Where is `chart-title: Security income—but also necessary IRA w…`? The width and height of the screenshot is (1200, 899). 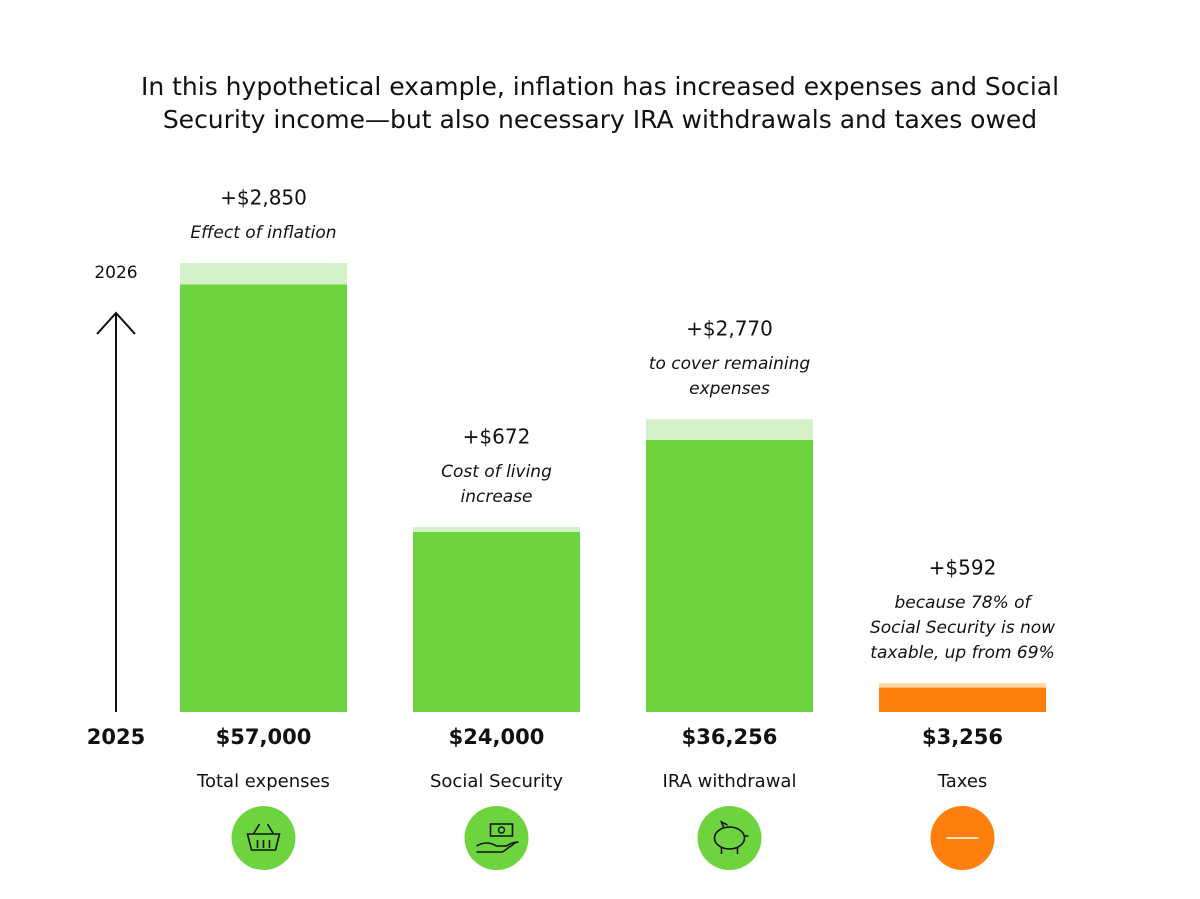
chart-title: Security income—but also necessary IRA w… is located at coordinates (600, 119).